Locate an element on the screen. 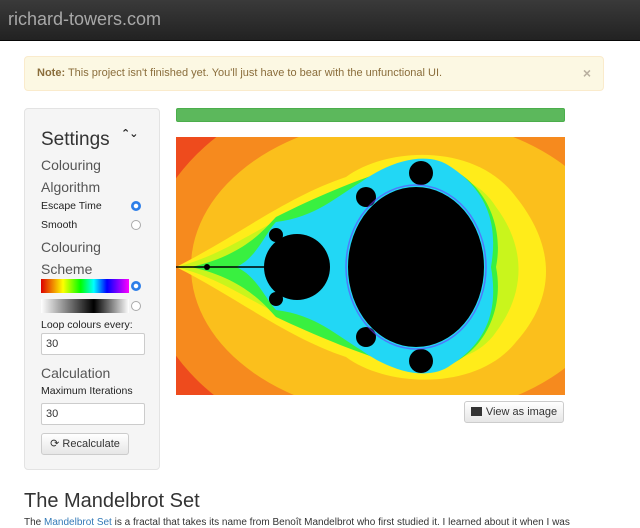  settings-title: Settings is located at coordinates (75, 140).